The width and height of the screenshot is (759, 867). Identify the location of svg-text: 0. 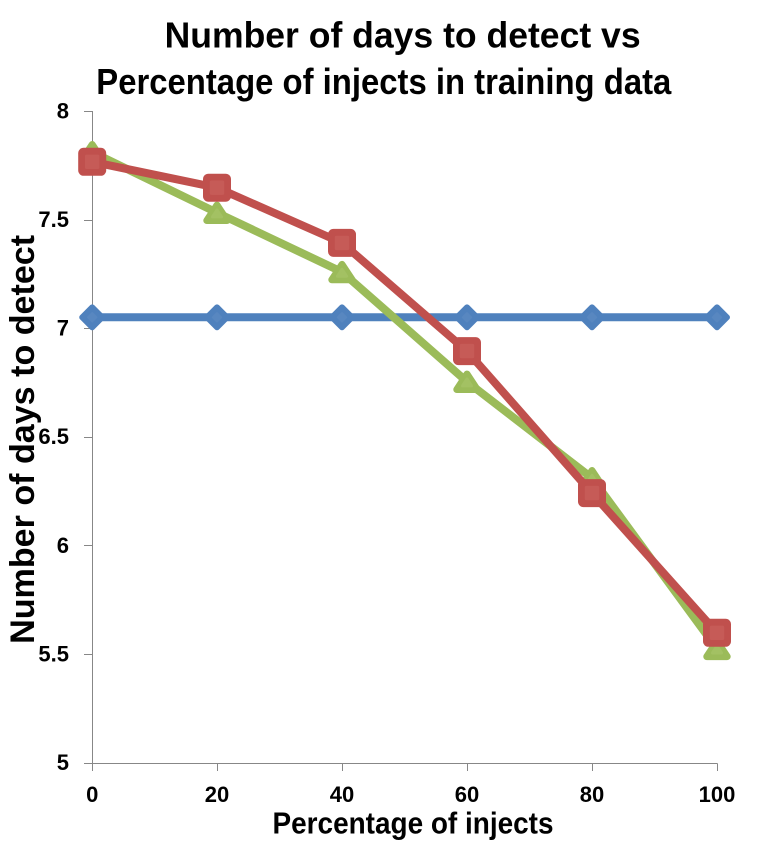
(92, 794).